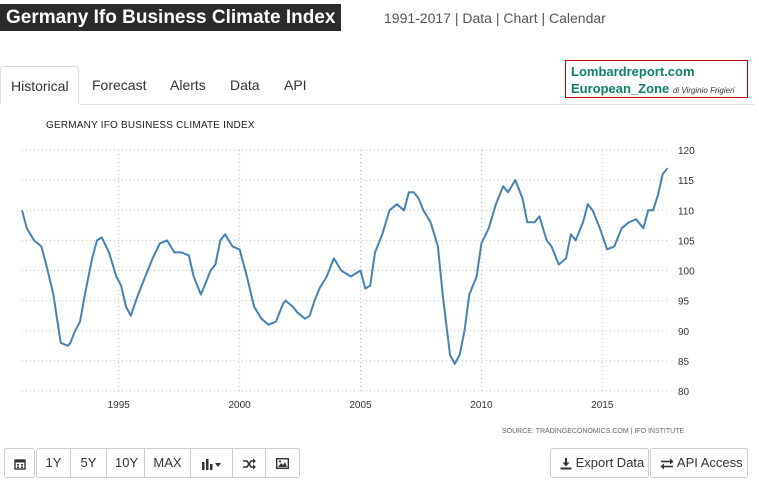 This screenshot has width=759, height=483. What do you see at coordinates (54, 463) in the screenshot?
I see `range-button-1y: 1Y` at bounding box center [54, 463].